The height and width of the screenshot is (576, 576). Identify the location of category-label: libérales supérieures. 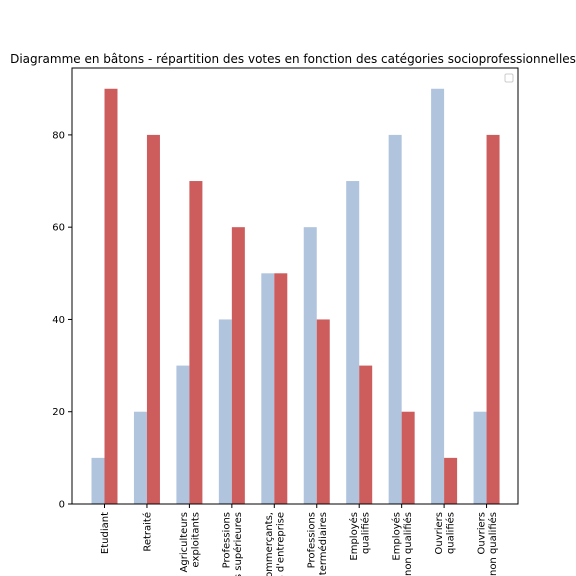
(238, 544).